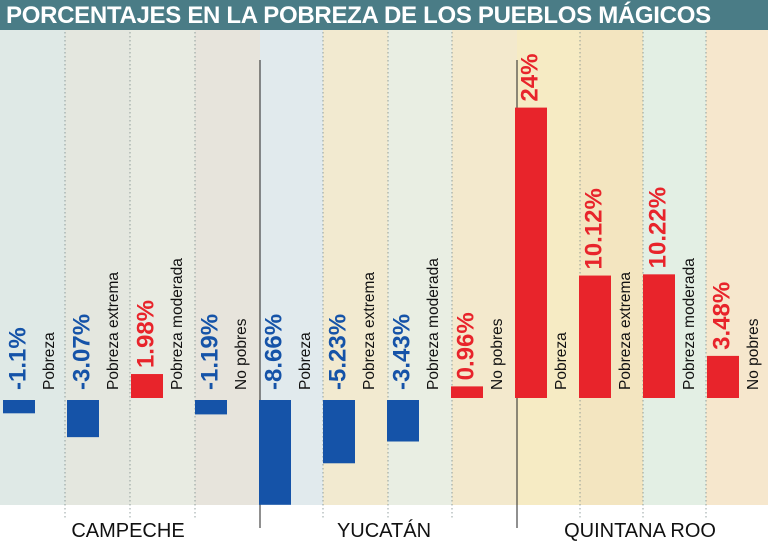  Describe the element at coordinates (211, 407) in the screenshot. I see `bar-campeche-no-pobres` at that location.